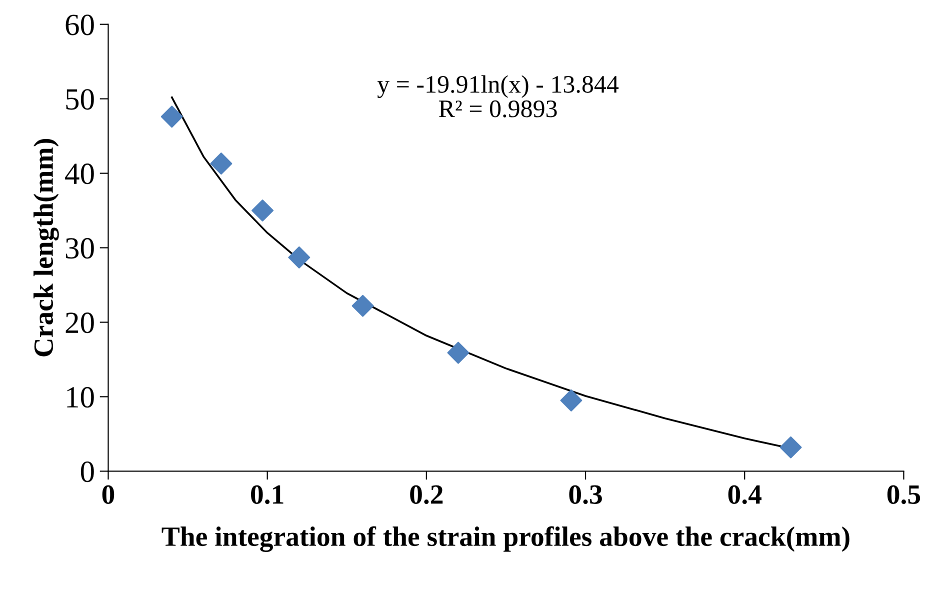  I want to click on x-tick-label: 0.1, so click(267, 494).